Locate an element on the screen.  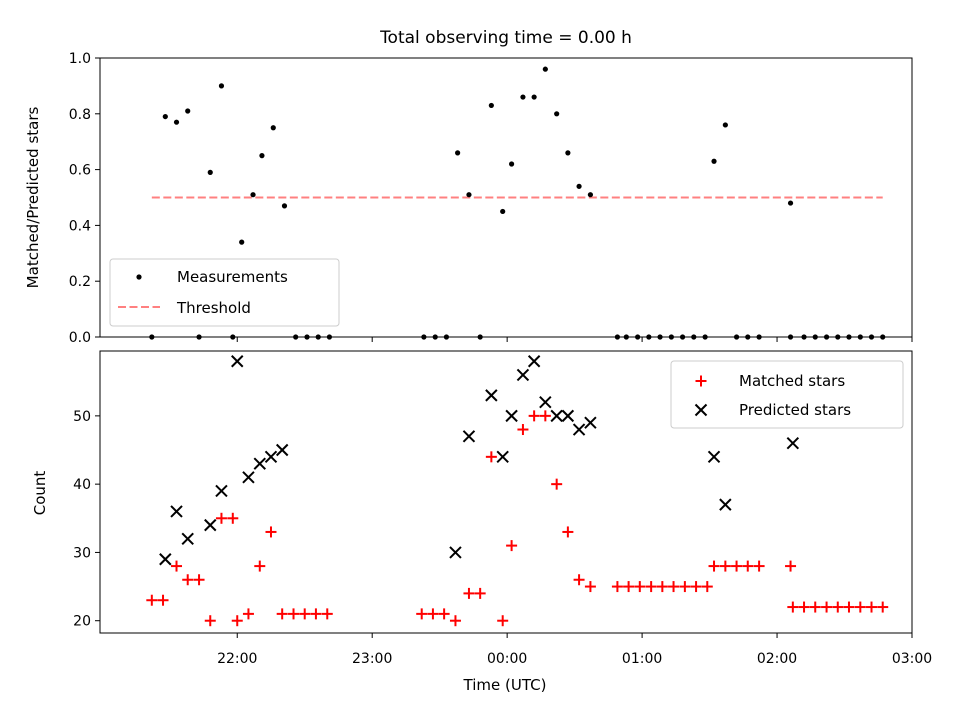
legend-predicted-marker-b is located at coordinates (701, 410).